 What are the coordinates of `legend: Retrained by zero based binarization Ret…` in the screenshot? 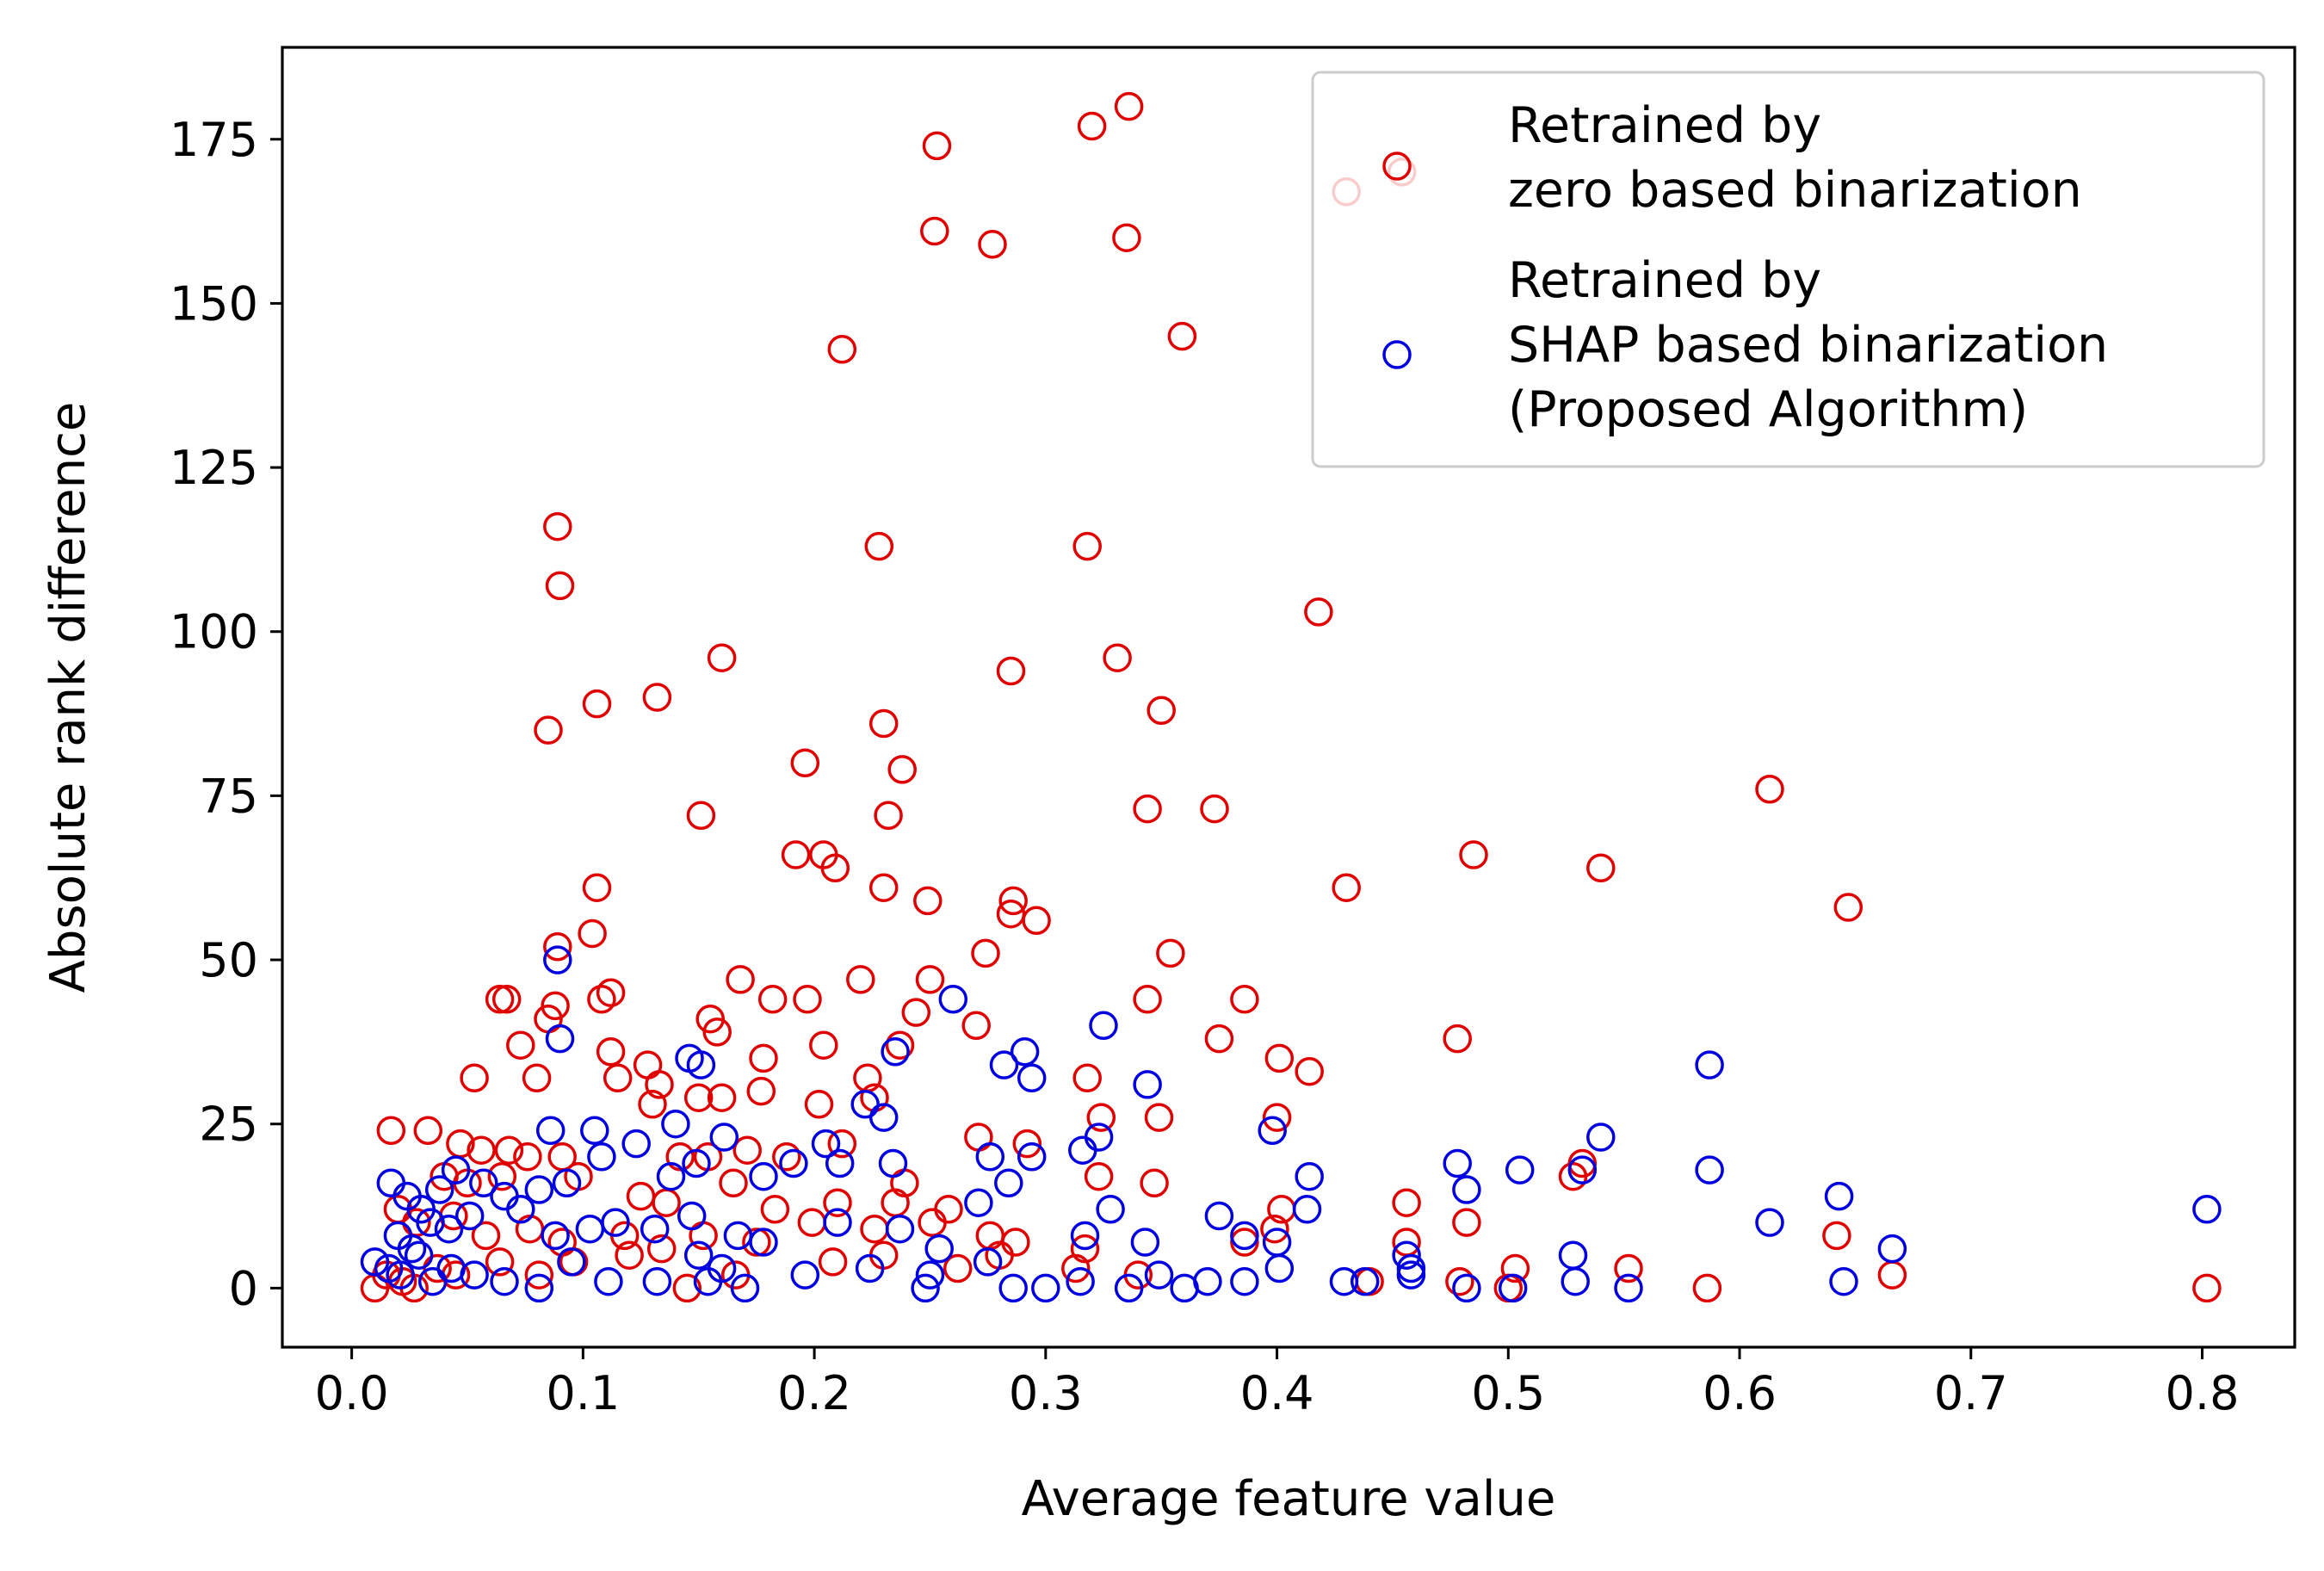 It's located at (1788, 269).